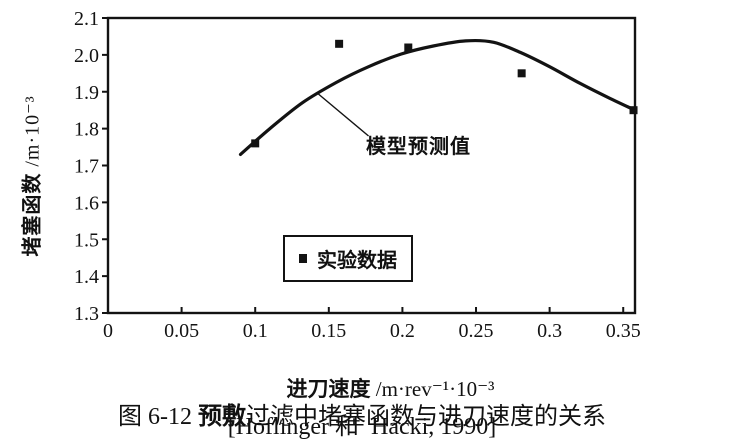 The image size is (744, 442). What do you see at coordinates (476, 331) in the screenshot?
I see `x-tick-label: 0.25` at bounding box center [476, 331].